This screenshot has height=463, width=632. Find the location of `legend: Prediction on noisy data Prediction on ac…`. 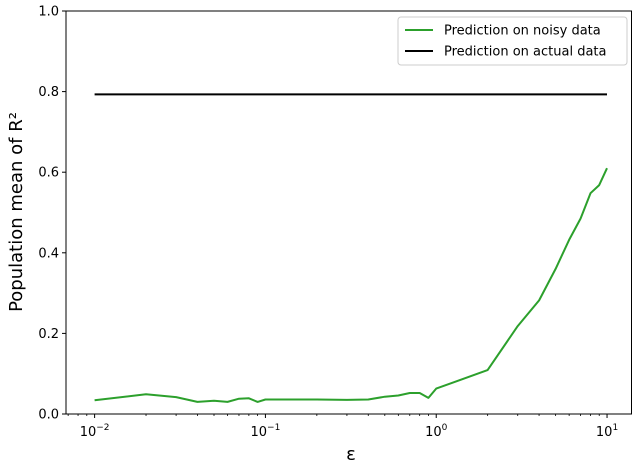

legend: Prediction on noisy data Prediction on ac… is located at coordinates (512, 41).